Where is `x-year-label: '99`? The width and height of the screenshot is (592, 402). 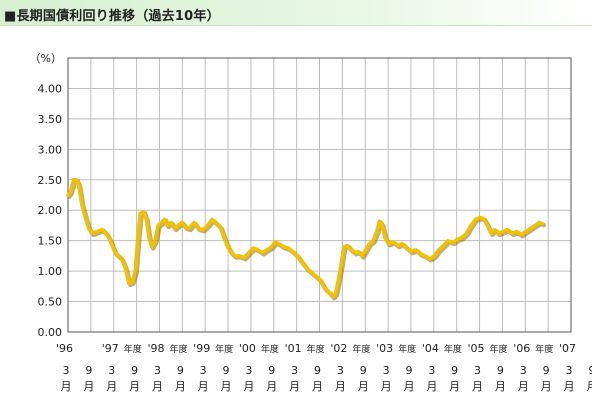
x-year-label: '99 is located at coordinates (201, 348).